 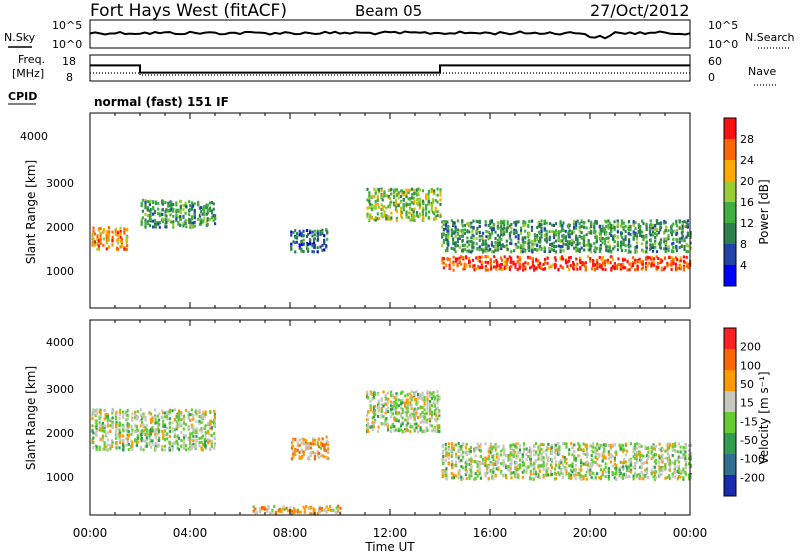 I want to click on nave-series, so click(x=390, y=74).